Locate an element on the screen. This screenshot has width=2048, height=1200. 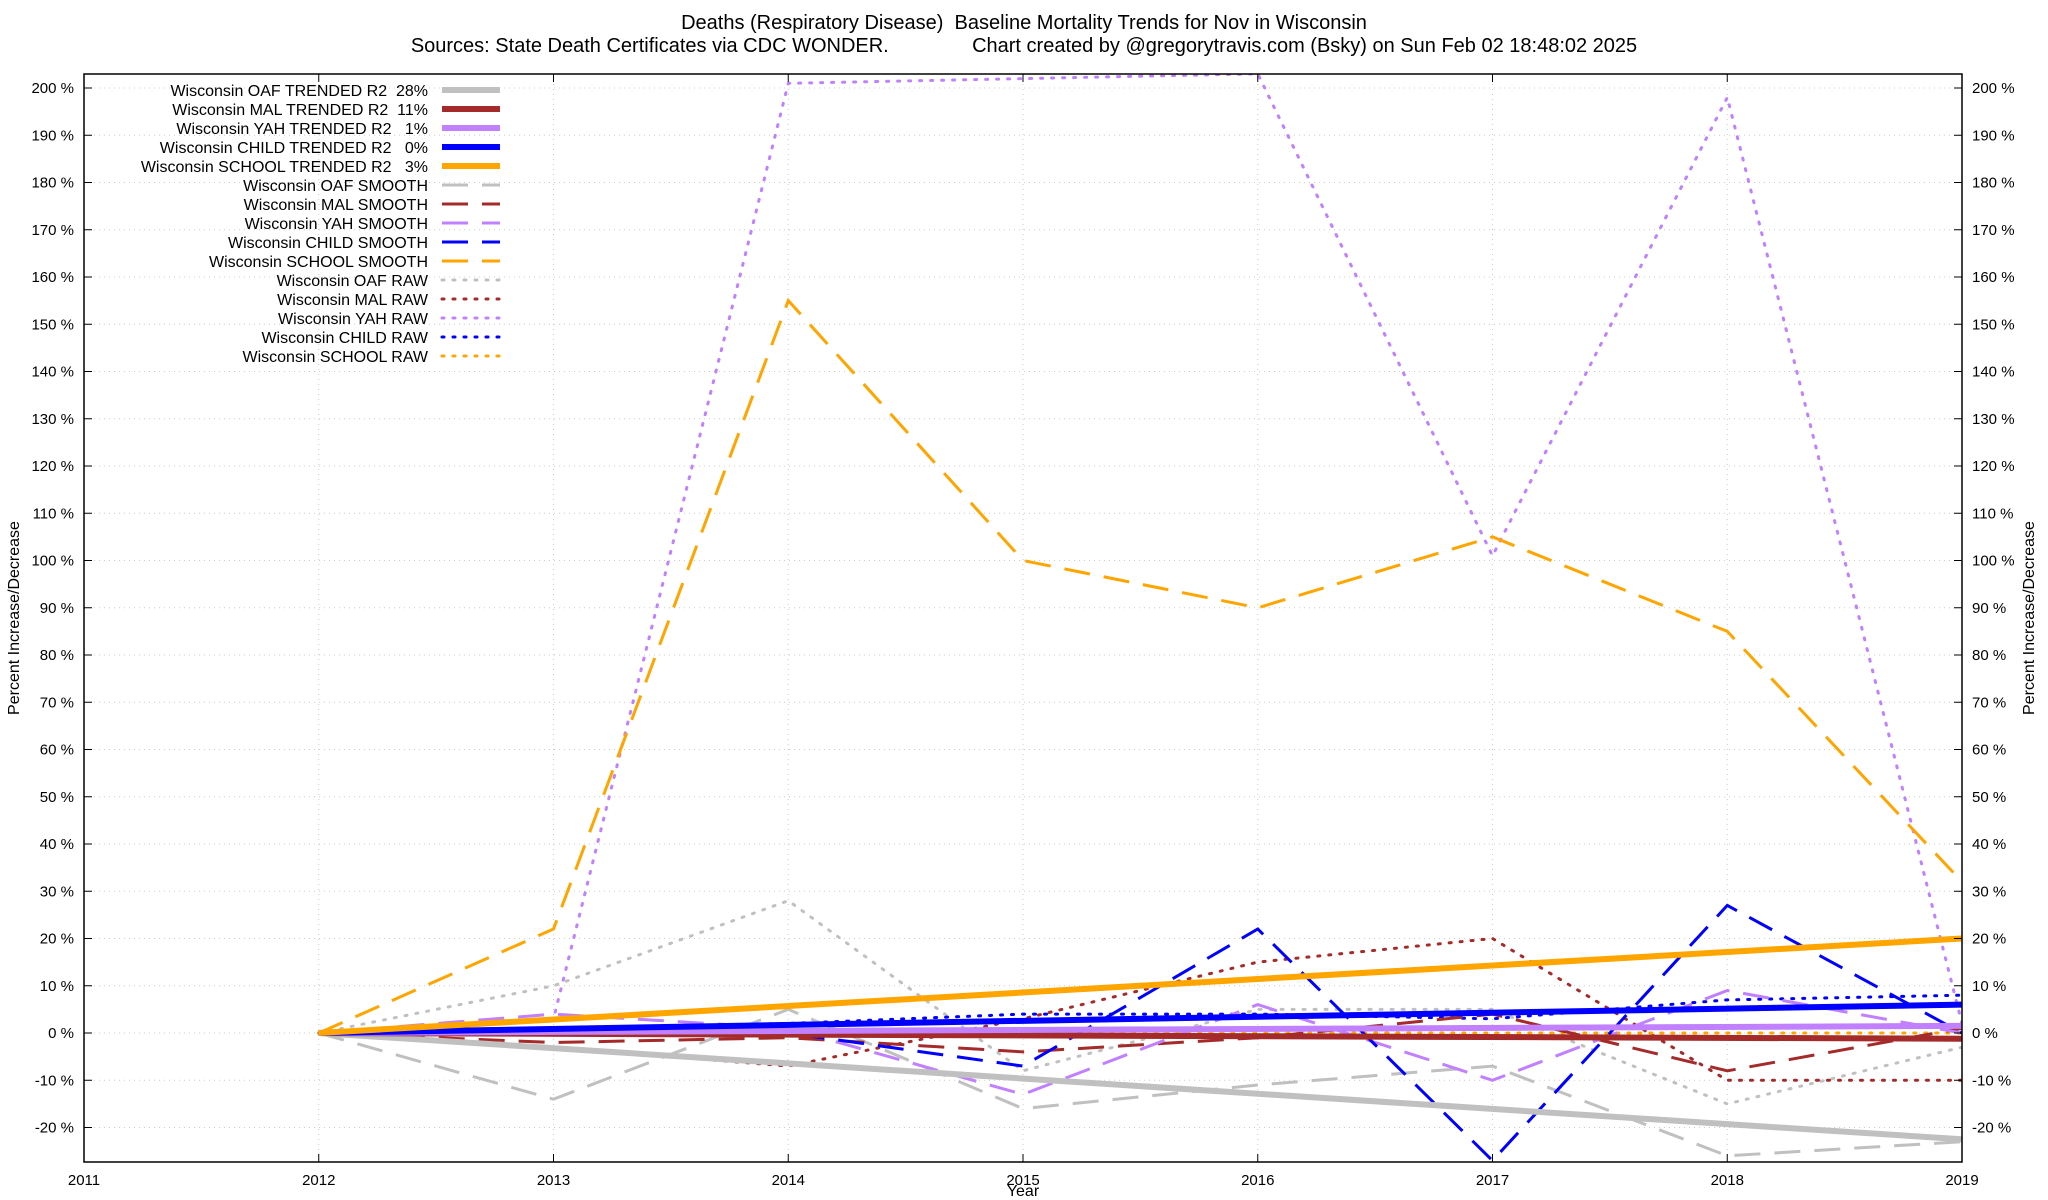
x-tick-label: 2018 is located at coordinates (1727, 1180).